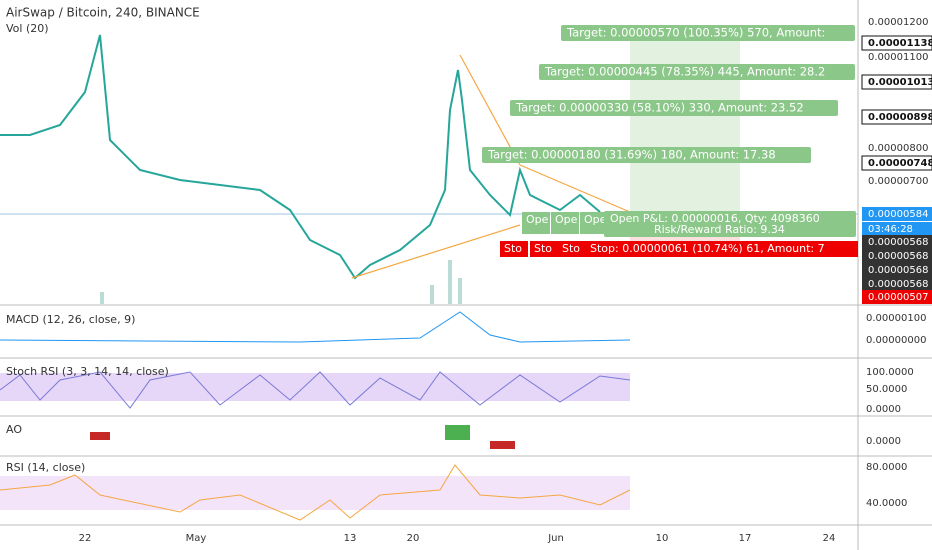 This screenshot has width=932, height=550. Describe the element at coordinates (829, 538) in the screenshot. I see `date-tick: 24` at that location.